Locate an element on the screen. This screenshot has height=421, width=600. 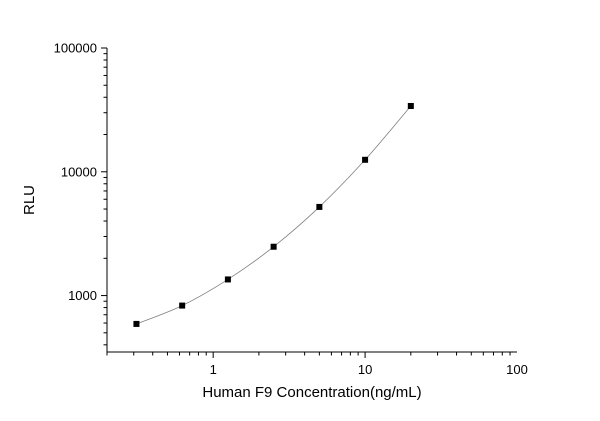
x-axis-title: Human F9 Concentration(ng/mL) is located at coordinates (311, 392).